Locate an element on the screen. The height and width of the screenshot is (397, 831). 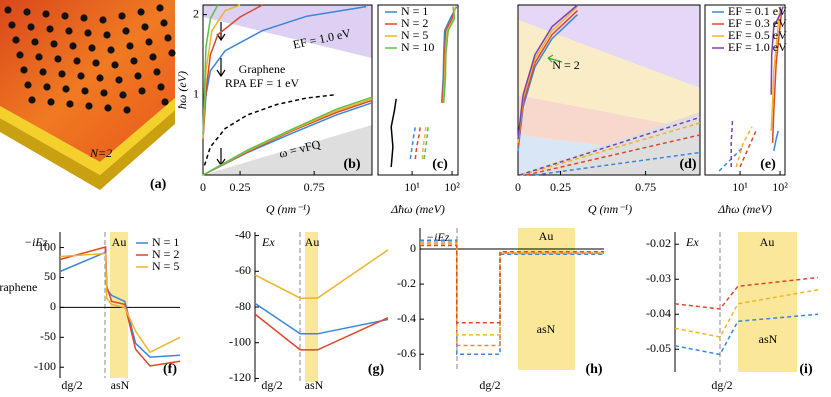
y-tick-label: 2 is located at coordinates (196, 13).